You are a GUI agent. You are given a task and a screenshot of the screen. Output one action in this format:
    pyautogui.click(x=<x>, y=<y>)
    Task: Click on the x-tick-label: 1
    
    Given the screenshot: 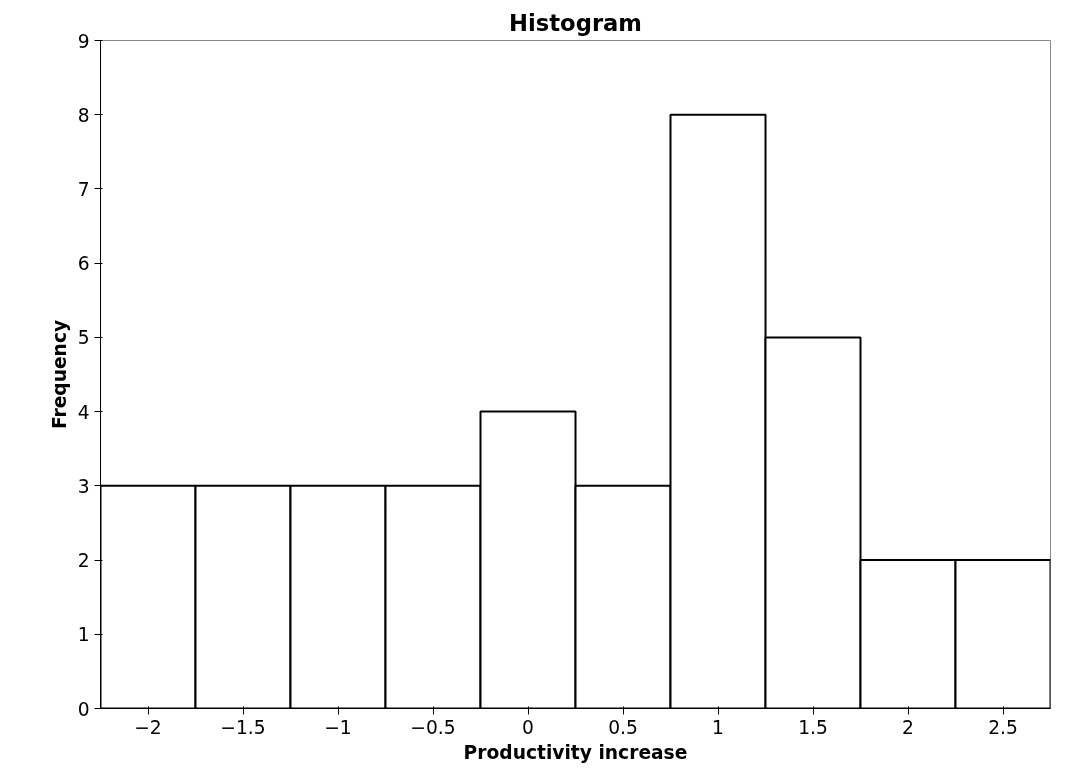 What is the action you would take?
    pyautogui.click(x=718, y=727)
    